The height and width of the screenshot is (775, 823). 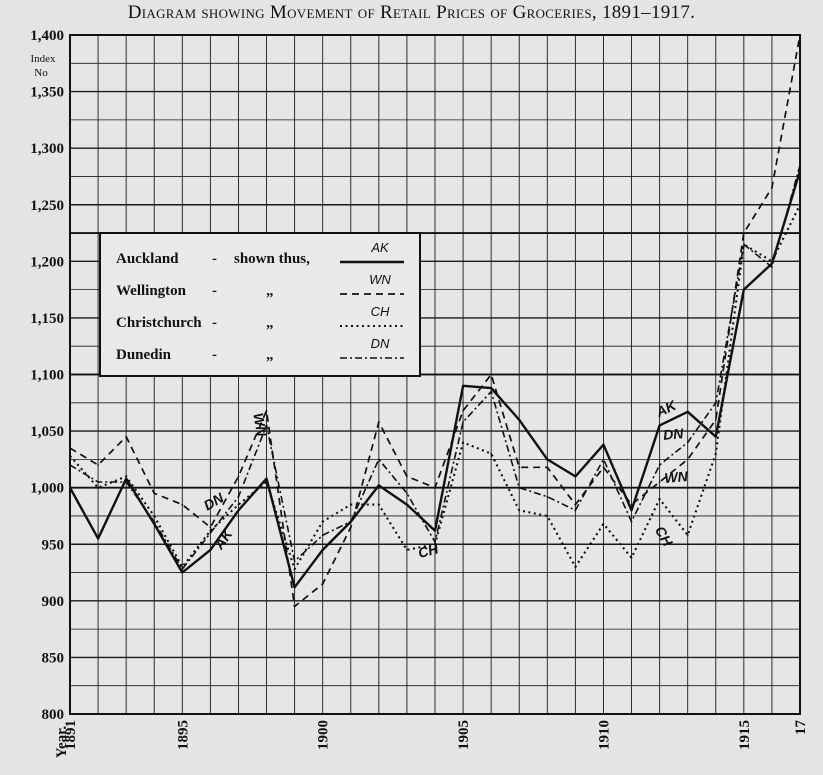 I want to click on series-annotation-ch: CH, so click(x=428, y=550).